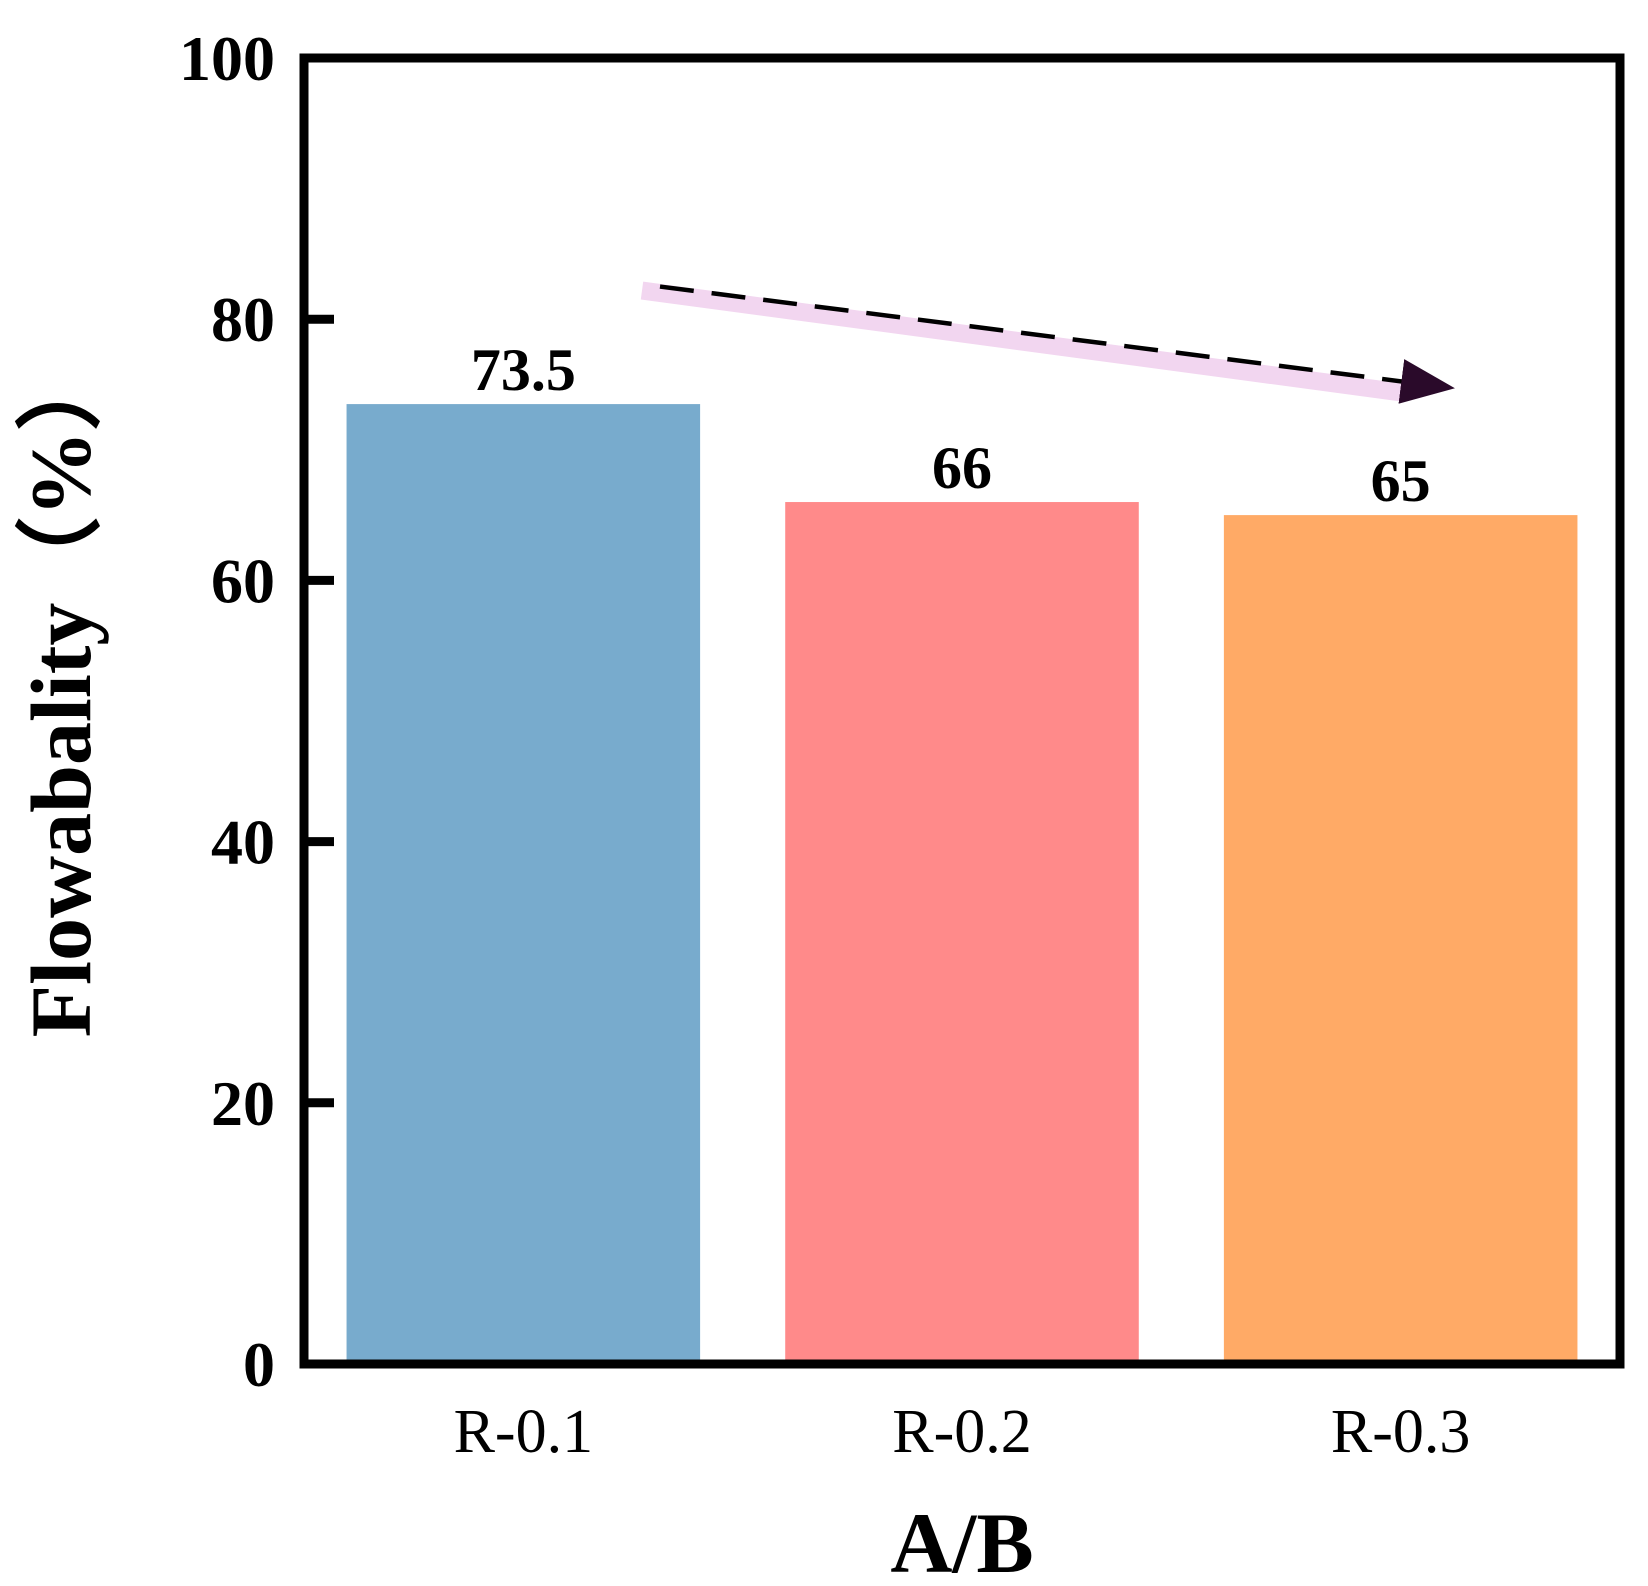 This screenshot has width=1648, height=1586. Describe the element at coordinates (243, 842) in the screenshot. I see `y-tick-label-40: 40` at that location.